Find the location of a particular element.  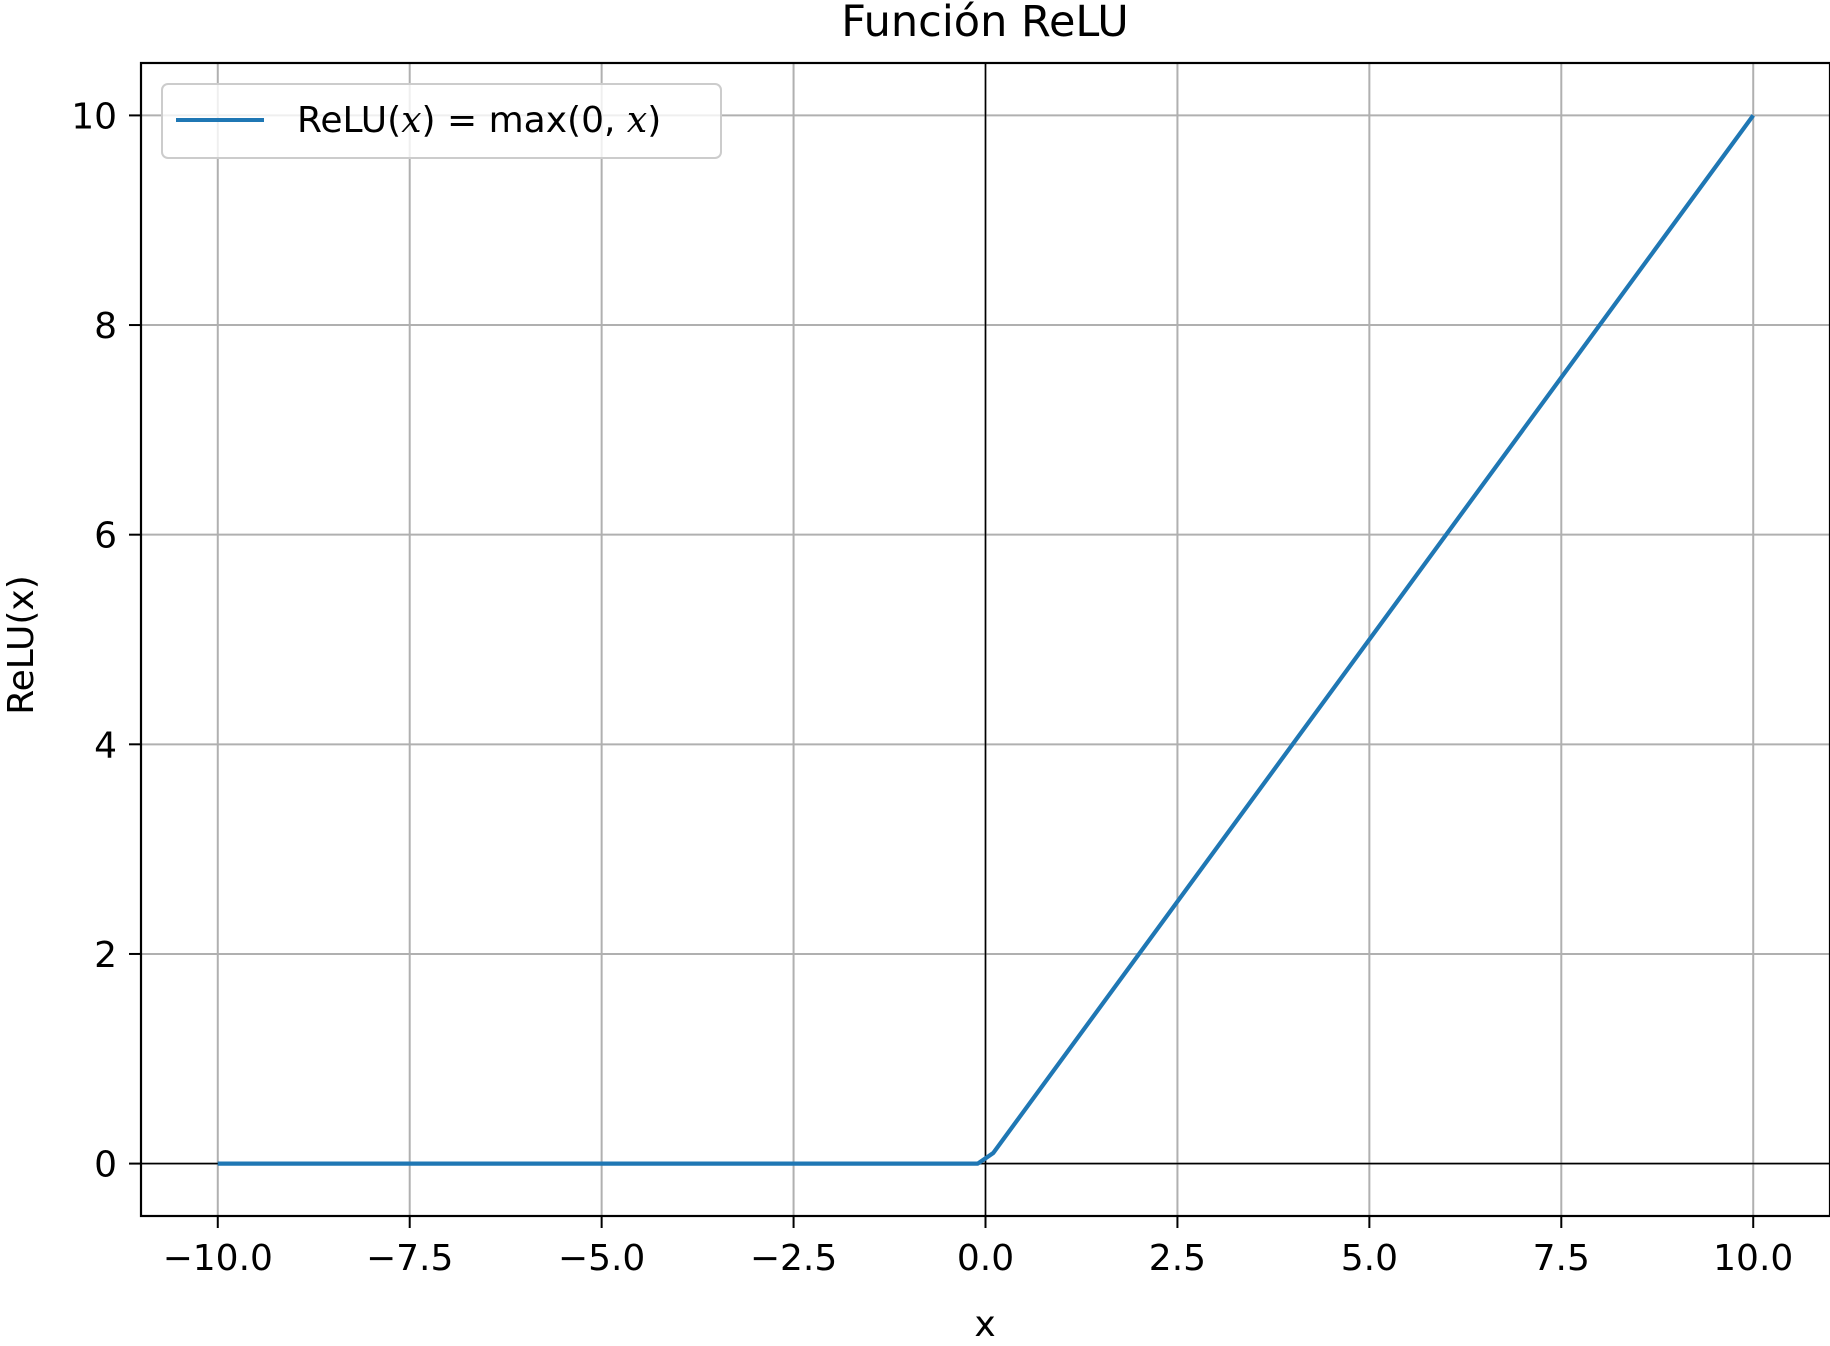

legend-label-end: ) is located at coordinates (654, 120).